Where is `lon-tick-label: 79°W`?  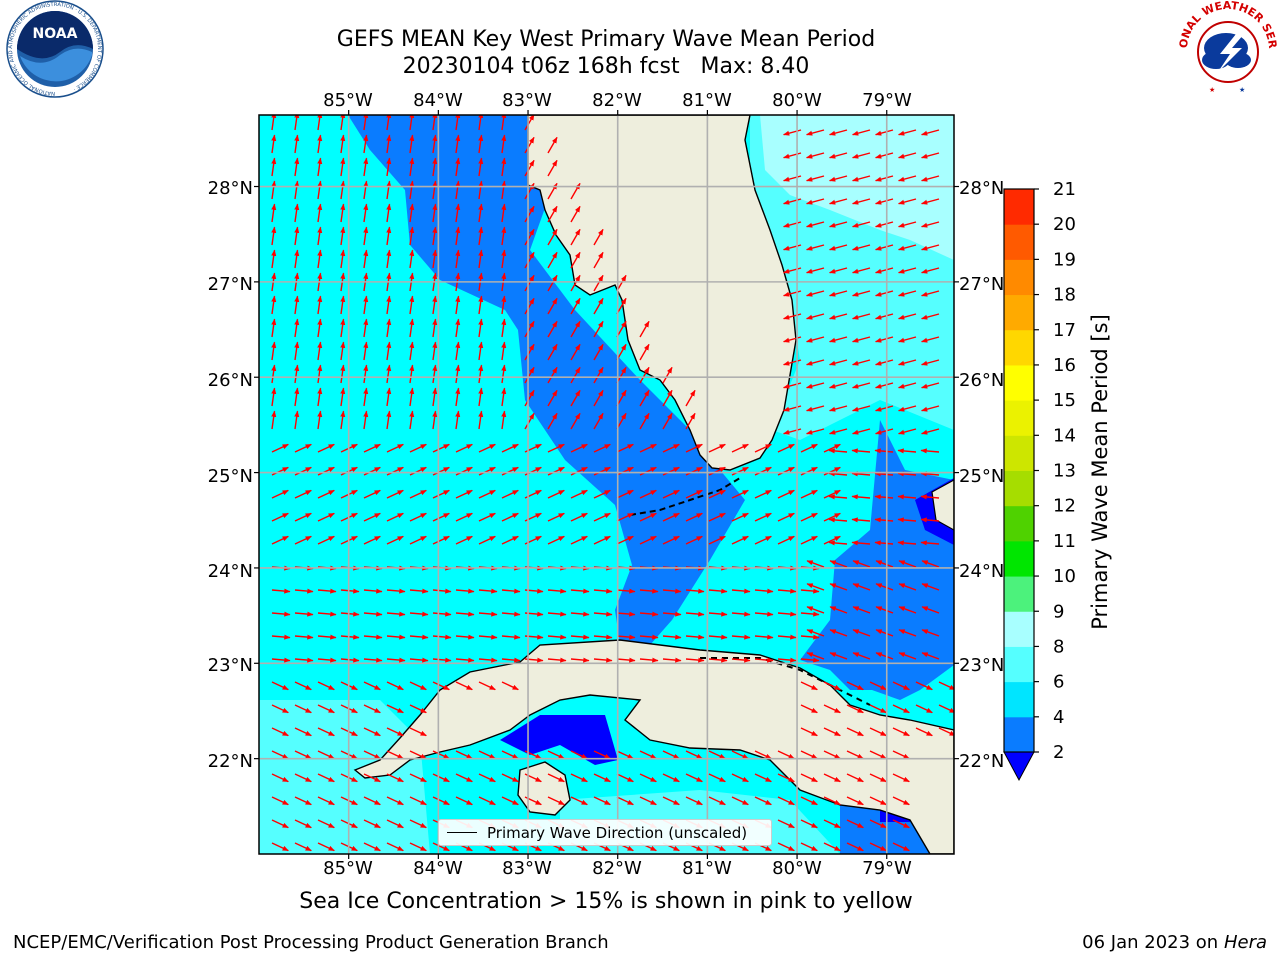
lon-tick-label: 79°W is located at coordinates (887, 100).